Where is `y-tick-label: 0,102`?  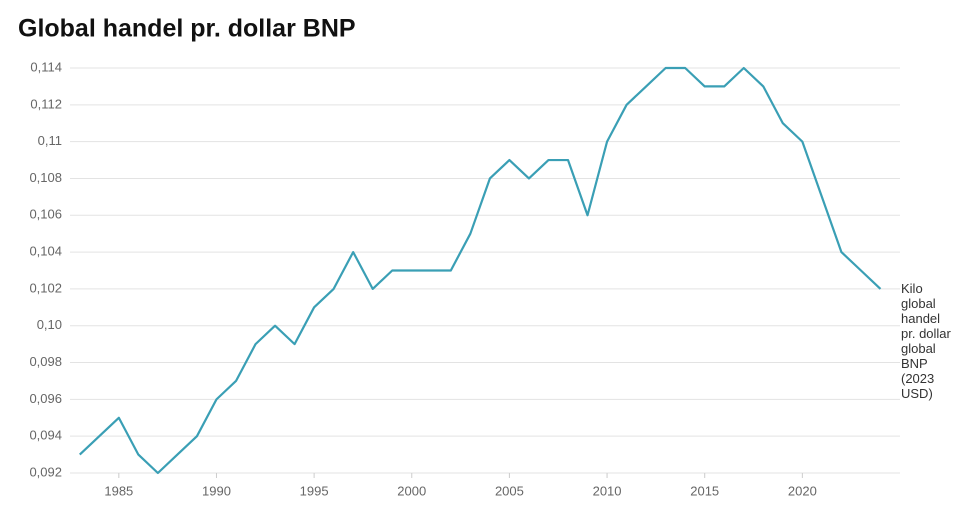
y-tick-label: 0,102 is located at coordinates (45, 287).